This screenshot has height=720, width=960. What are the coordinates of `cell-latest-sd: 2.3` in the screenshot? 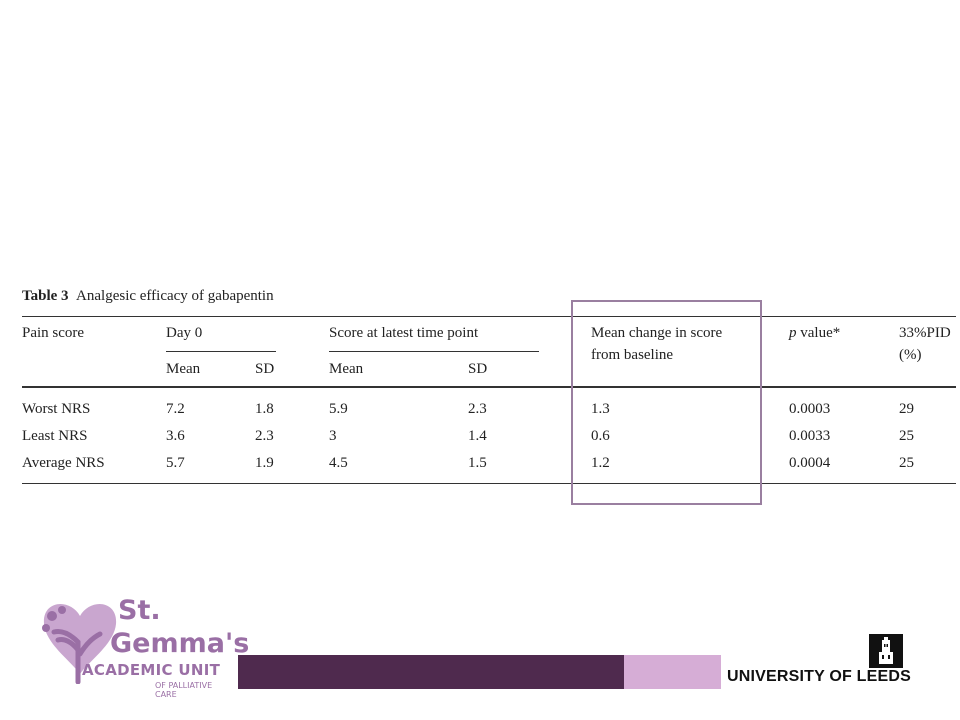 It's located at (477, 409).